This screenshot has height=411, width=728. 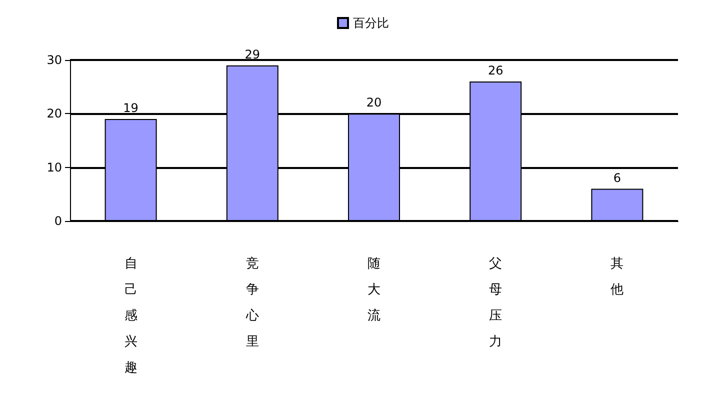 I want to click on x-tick-label: 父母压力, so click(x=495, y=303).